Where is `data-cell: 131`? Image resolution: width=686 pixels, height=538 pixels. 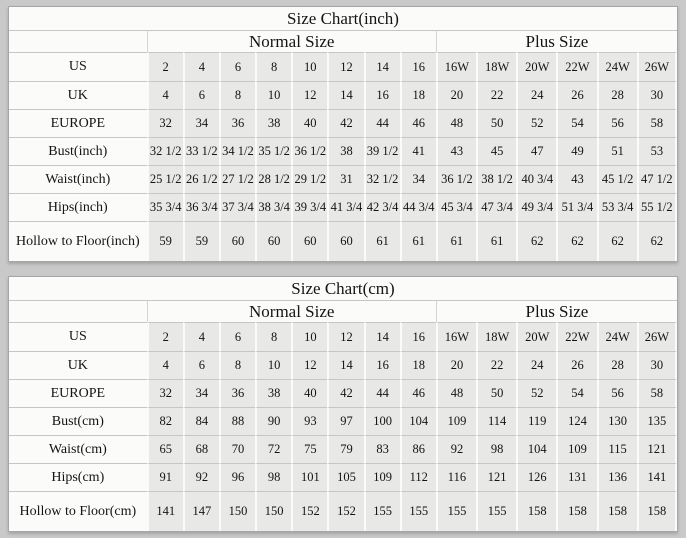
data-cell: 131 is located at coordinates (576, 477).